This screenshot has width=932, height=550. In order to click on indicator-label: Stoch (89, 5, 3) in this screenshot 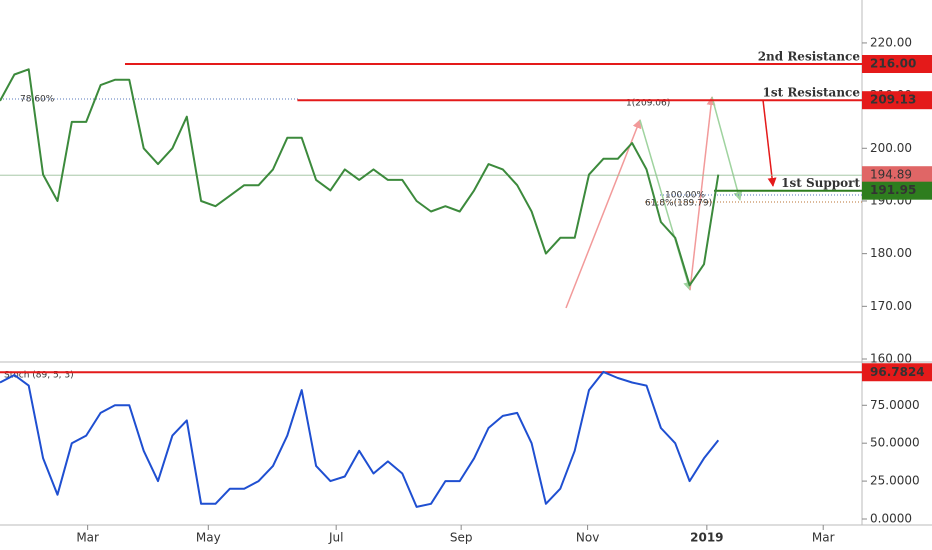, I will do `click(39, 376)`.